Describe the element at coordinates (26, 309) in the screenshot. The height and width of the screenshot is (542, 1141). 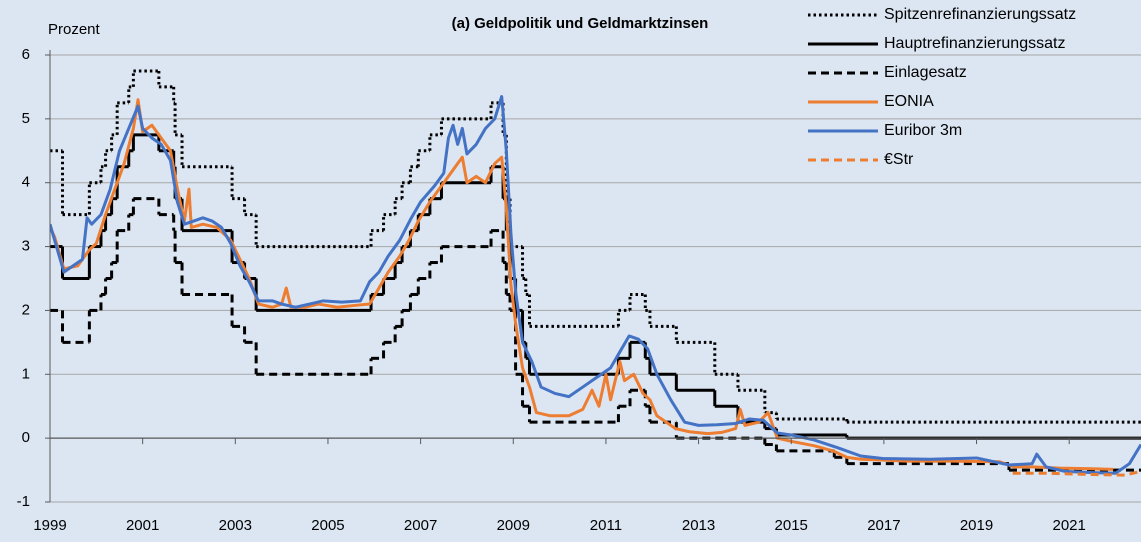
I see `y-tick-label: 2` at that location.